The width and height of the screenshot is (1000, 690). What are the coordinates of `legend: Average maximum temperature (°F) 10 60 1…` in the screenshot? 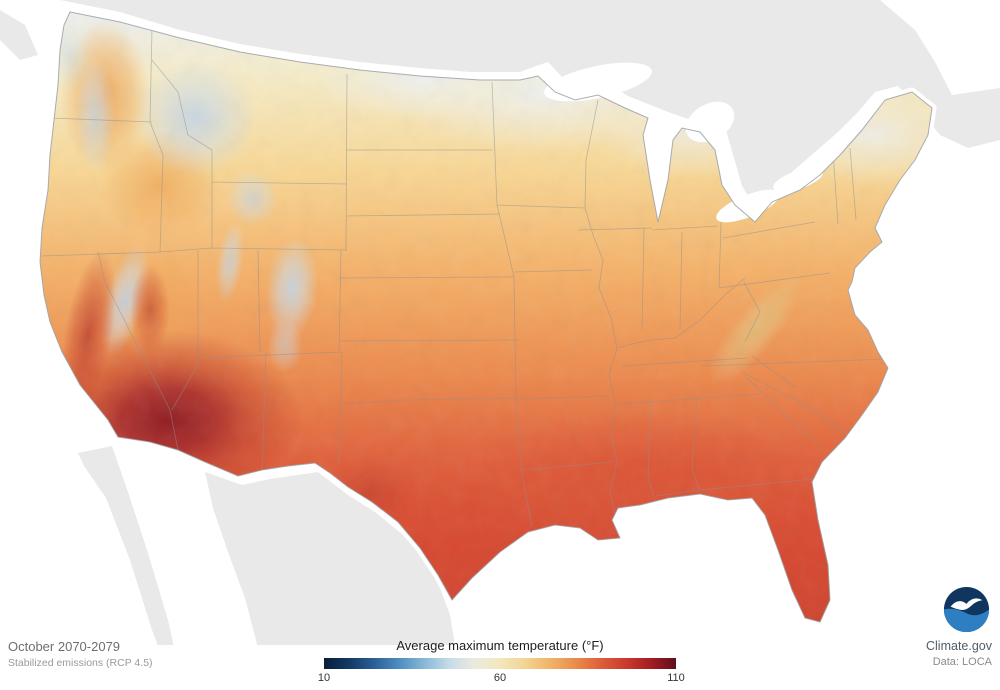 It's located at (501, 662).